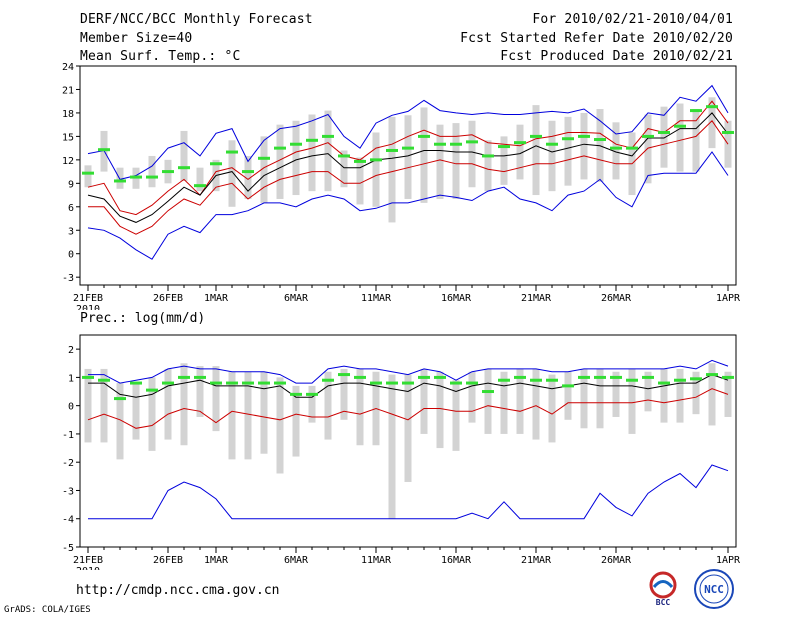 The image size is (800, 618). I want to click on y-tick-label: 21, so click(68, 90).